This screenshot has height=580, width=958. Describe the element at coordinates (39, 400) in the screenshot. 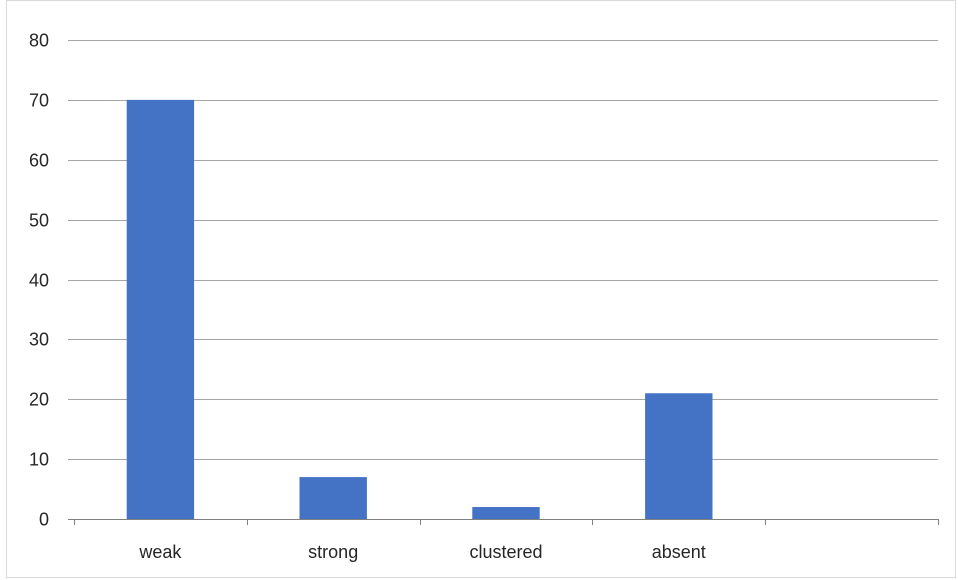

I see `y-tick-label: 20` at that location.